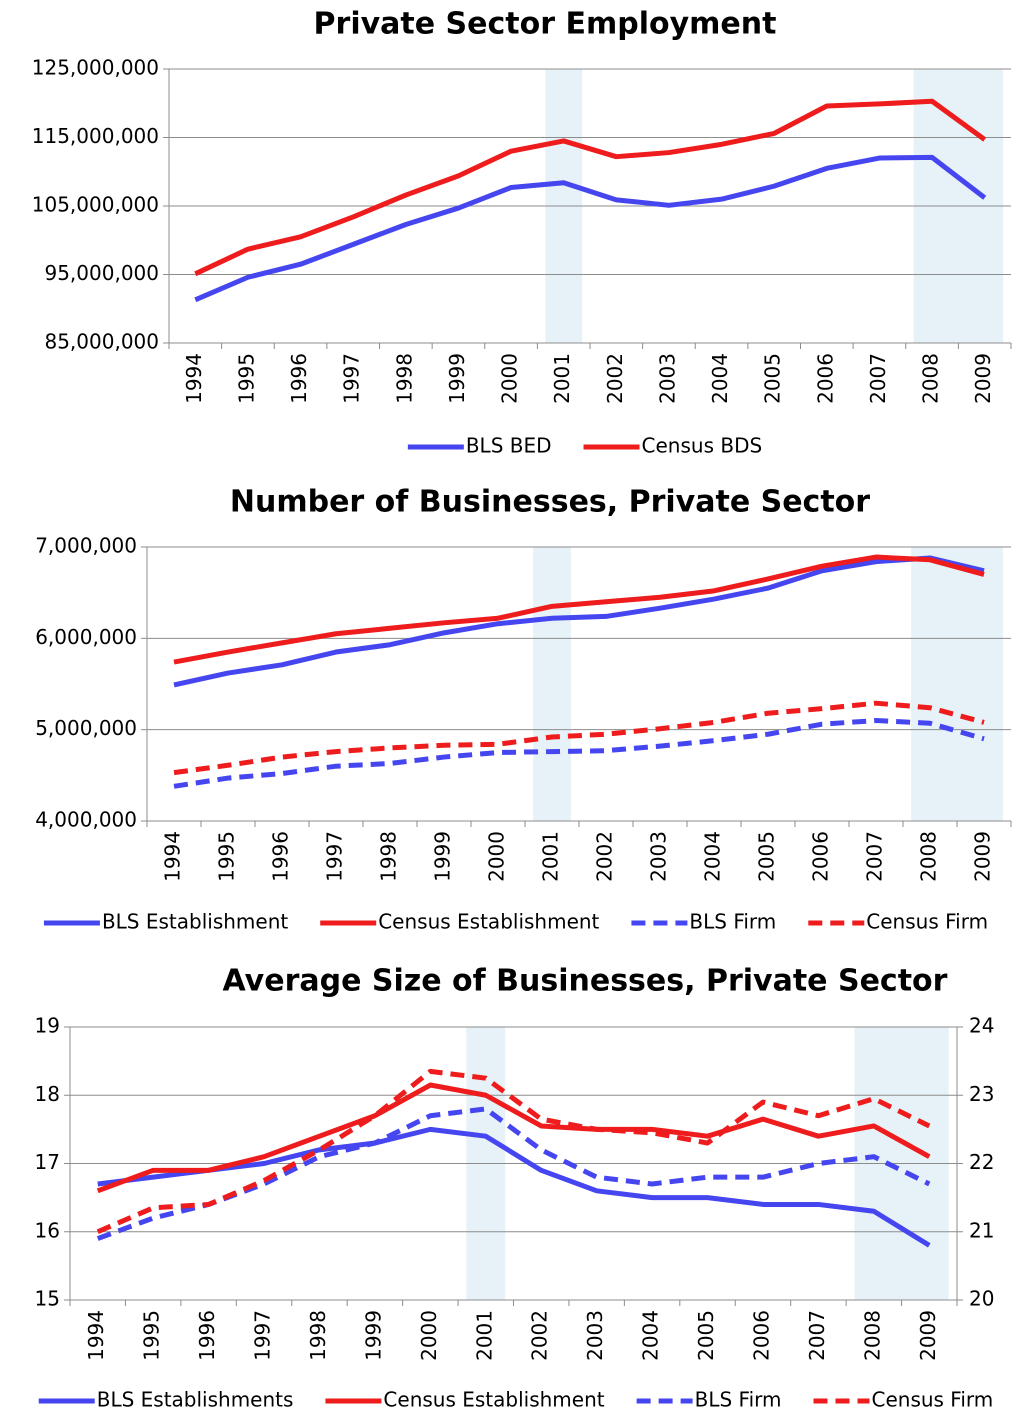 The height and width of the screenshot is (1416, 1033). What do you see at coordinates (86, 546) in the screenshot?
I see `y-tick-label: 7,000,000` at bounding box center [86, 546].